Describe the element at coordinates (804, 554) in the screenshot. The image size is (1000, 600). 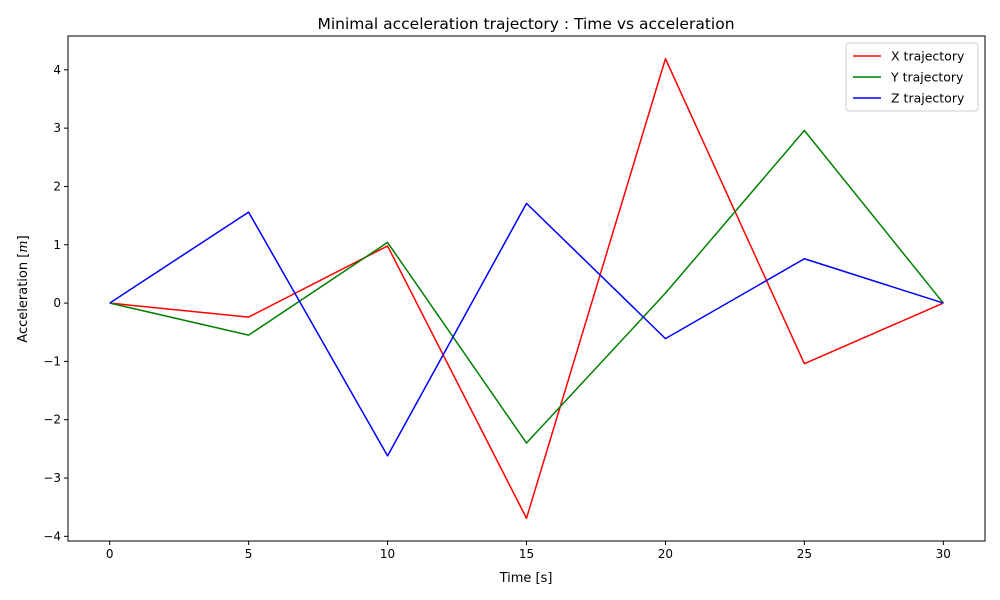
I see `x-tick-label: 25` at that location.